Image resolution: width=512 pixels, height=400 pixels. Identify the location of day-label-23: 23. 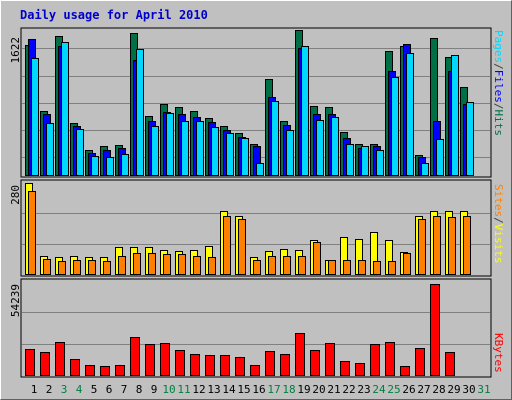
(363, 389).